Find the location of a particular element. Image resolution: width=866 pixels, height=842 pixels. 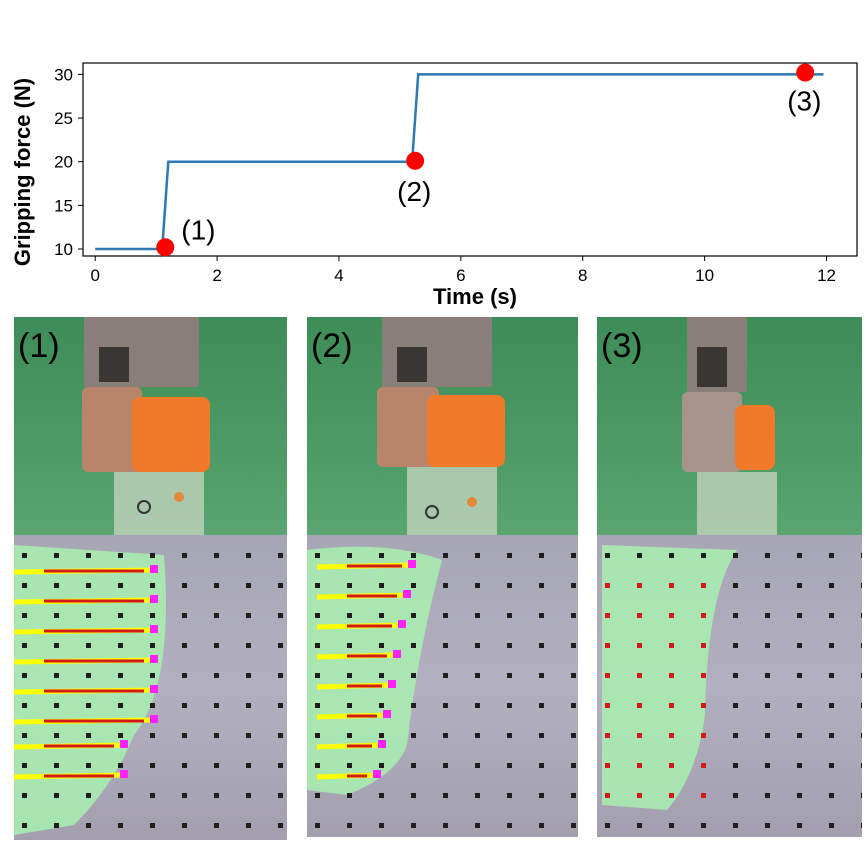

y-tick-label: 10 is located at coordinates (63, 249).